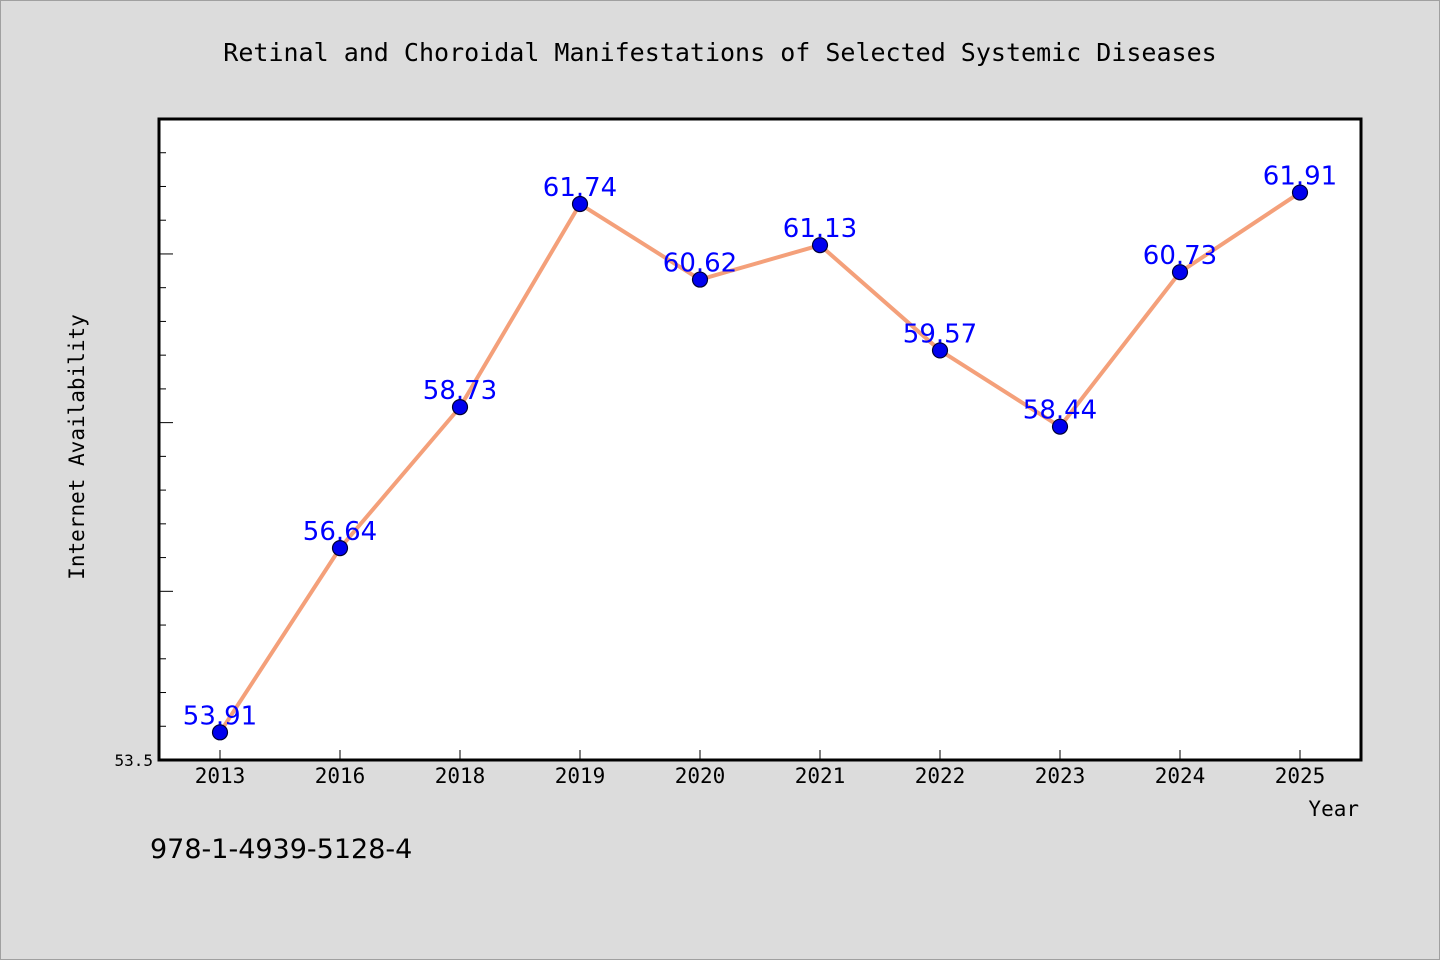  What do you see at coordinates (143, 461) in the screenshot?
I see `y-axis-ticks: 53.5` at bounding box center [143, 461].